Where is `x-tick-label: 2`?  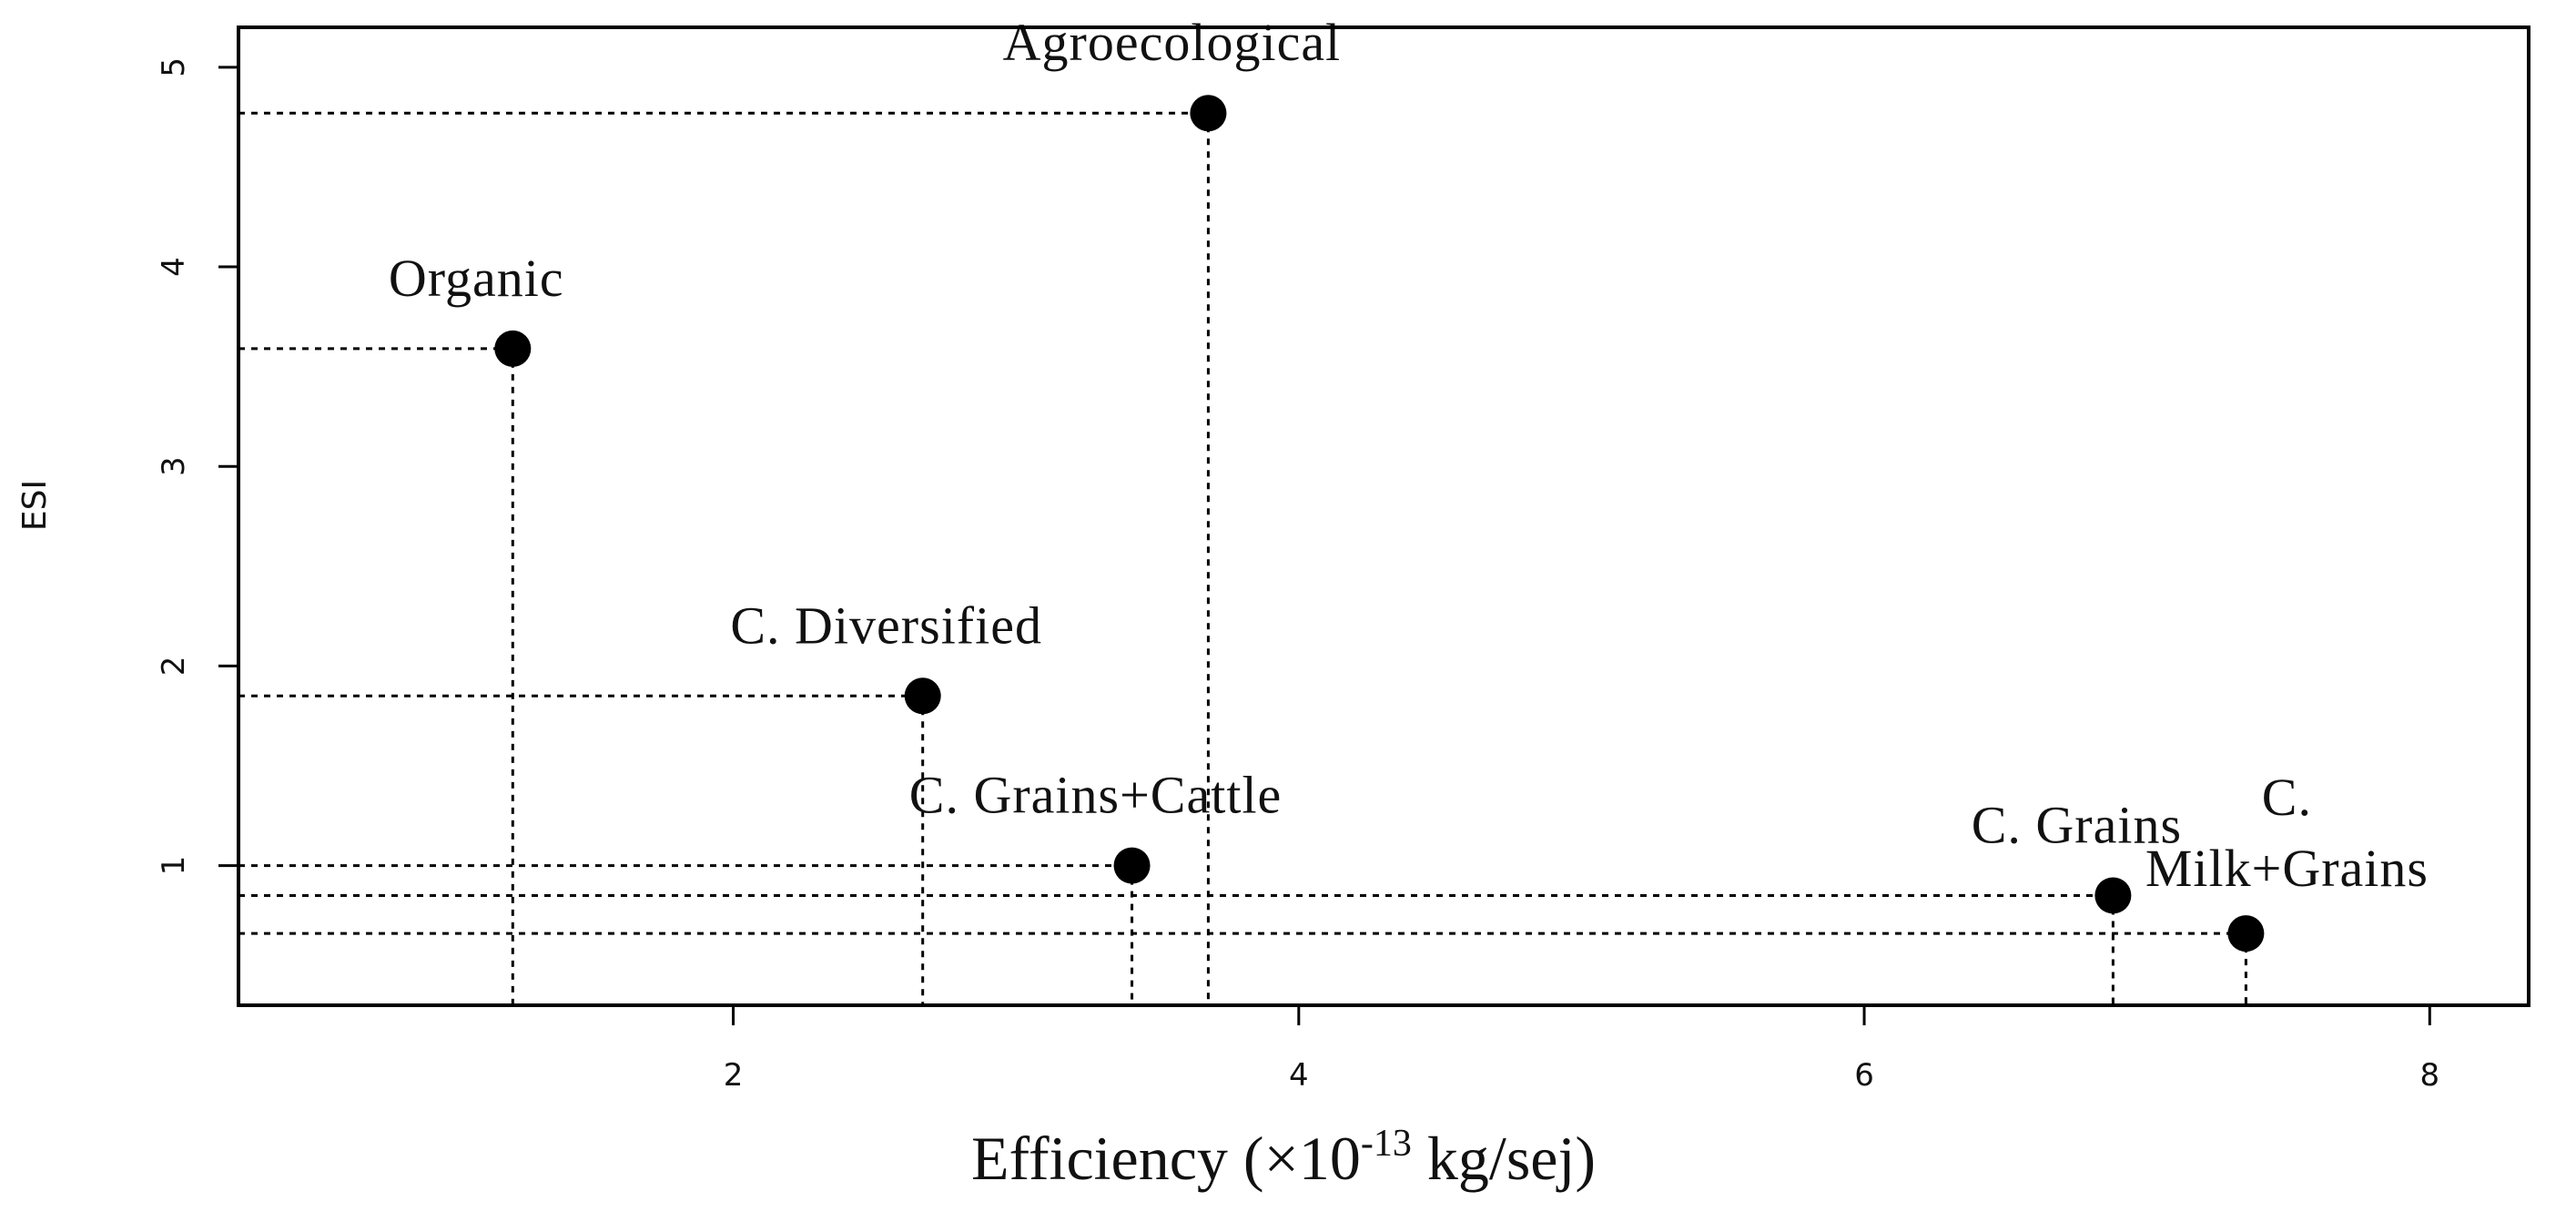
x-tick-label: 2 is located at coordinates (734, 1075).